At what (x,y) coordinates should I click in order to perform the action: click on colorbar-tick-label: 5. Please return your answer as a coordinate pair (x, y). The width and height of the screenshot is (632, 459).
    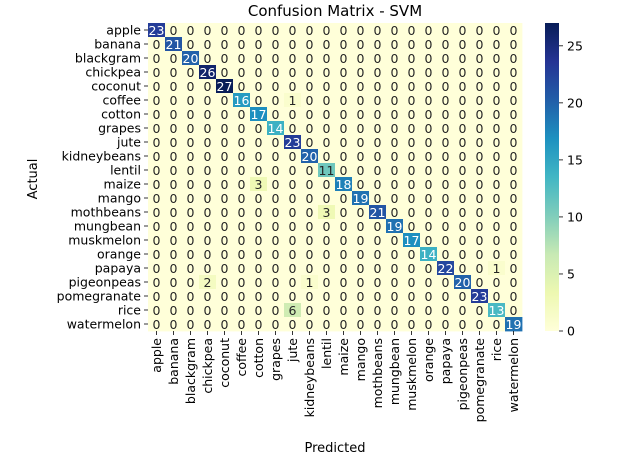
    Looking at the image, I should click on (571, 273).